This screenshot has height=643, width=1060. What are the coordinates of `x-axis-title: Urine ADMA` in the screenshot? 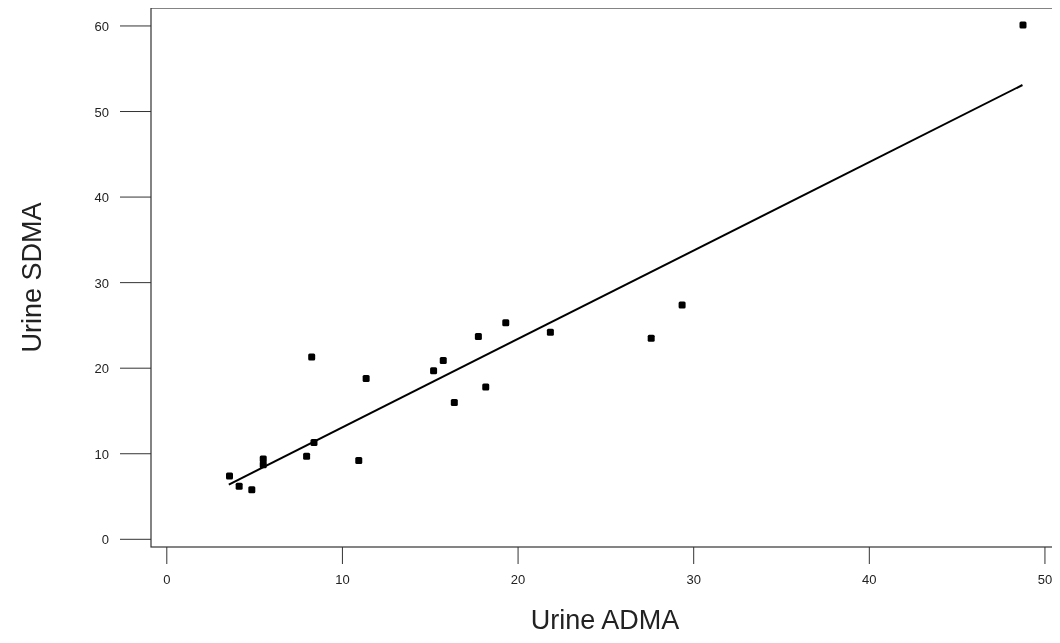 It's located at (605, 620).